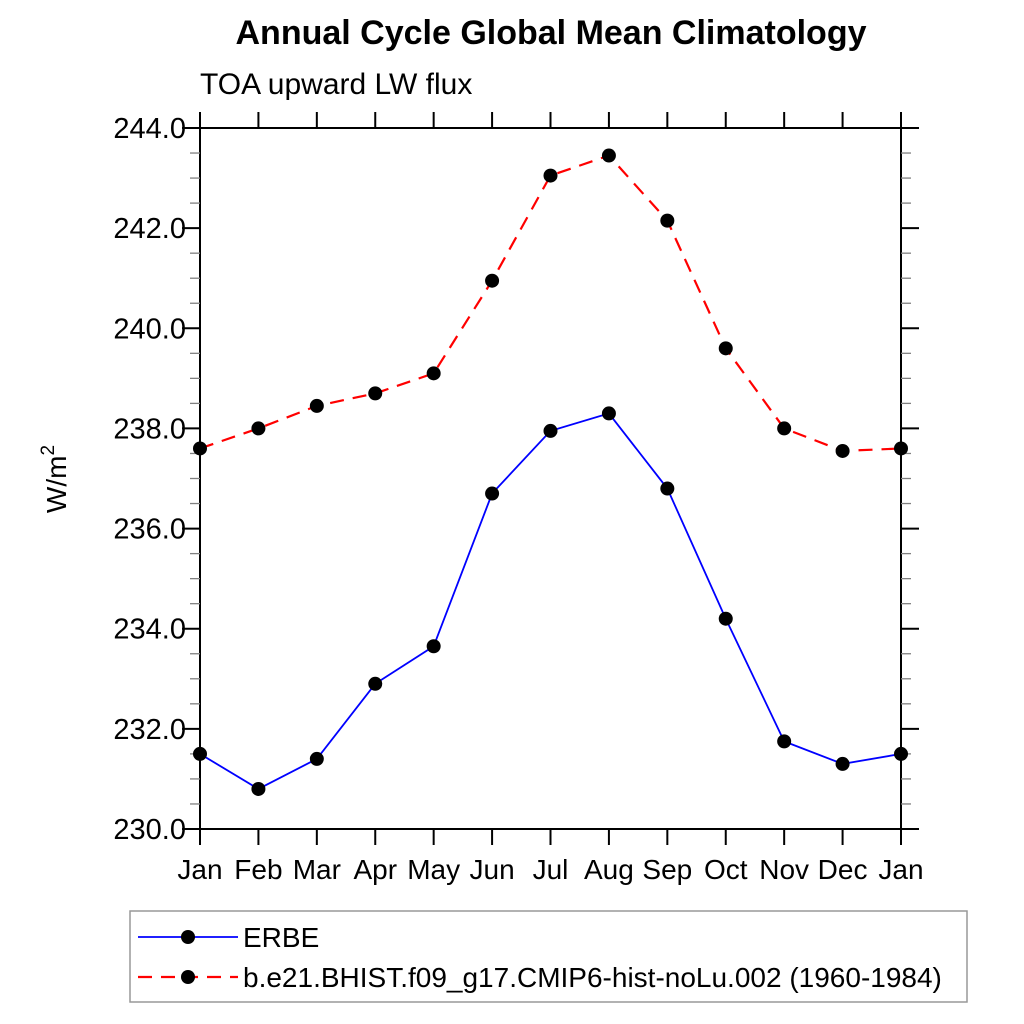  I want to click on y-tick-label: 238.0, so click(149, 429).